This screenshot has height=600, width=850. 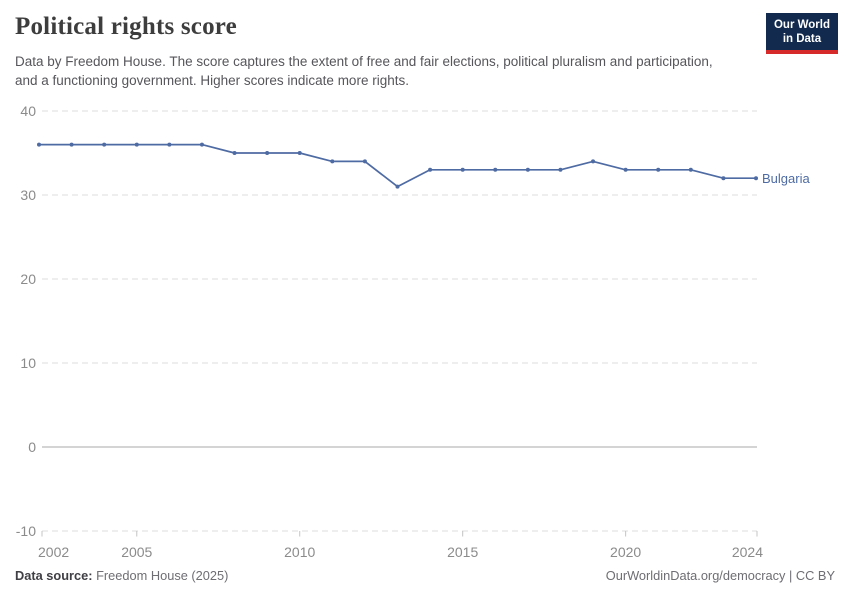 What do you see at coordinates (747, 552) in the screenshot?
I see `x-axis-tick-label: 2024` at bounding box center [747, 552].